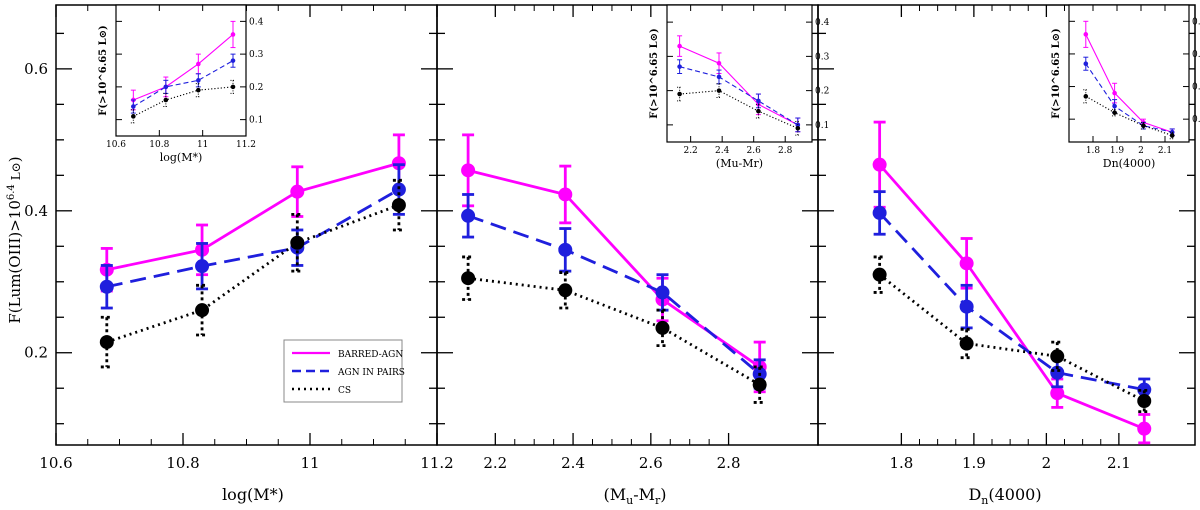  Describe the element at coordinates (1141, 151) in the screenshot. I see `inset-x-tick-label: 2` at that location.